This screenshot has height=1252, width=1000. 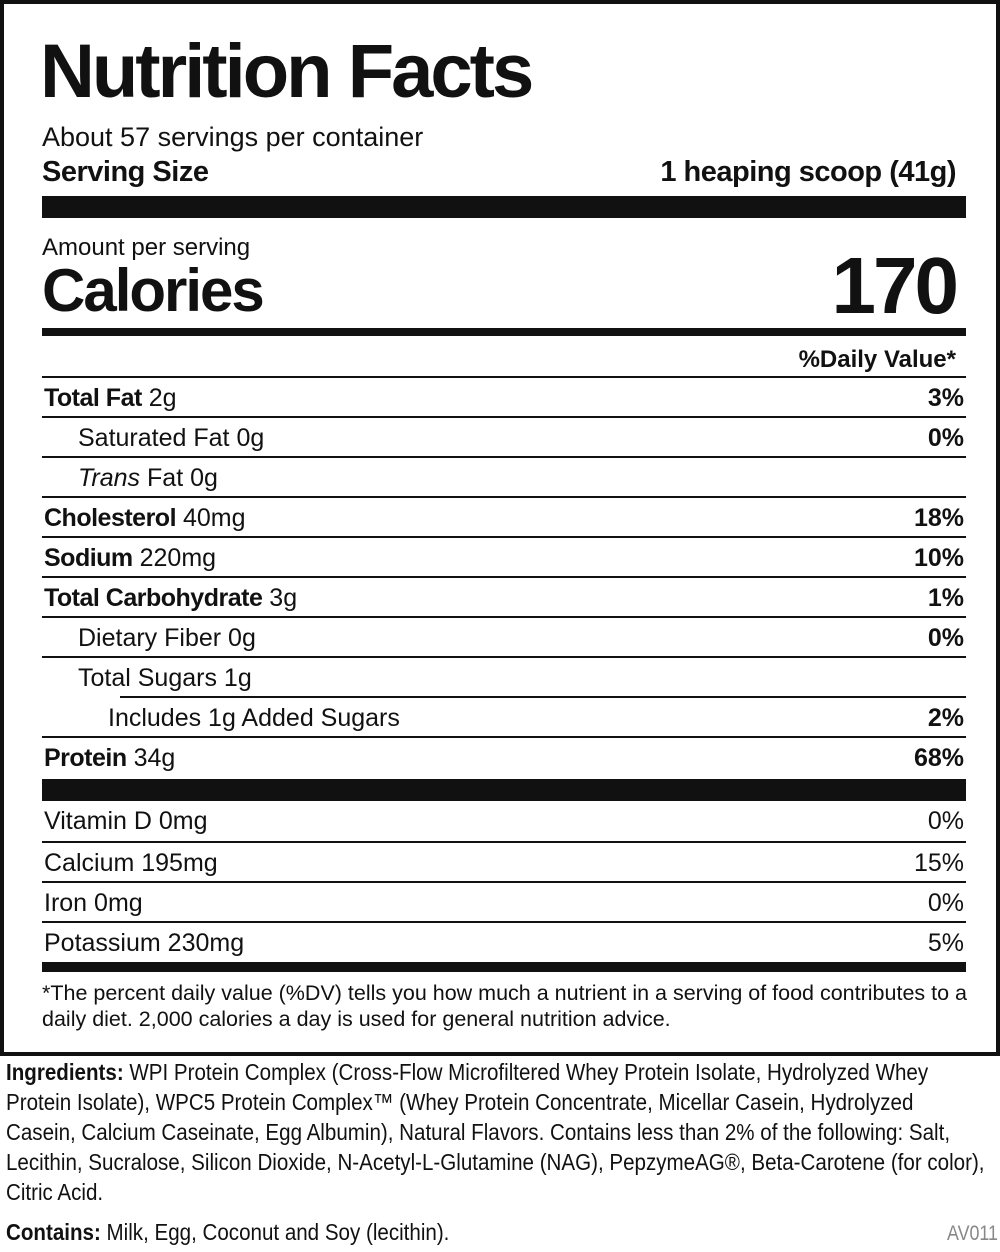 I want to click on nutrient-row-sodium: Sodium 220mg 10%, so click(x=504, y=556).